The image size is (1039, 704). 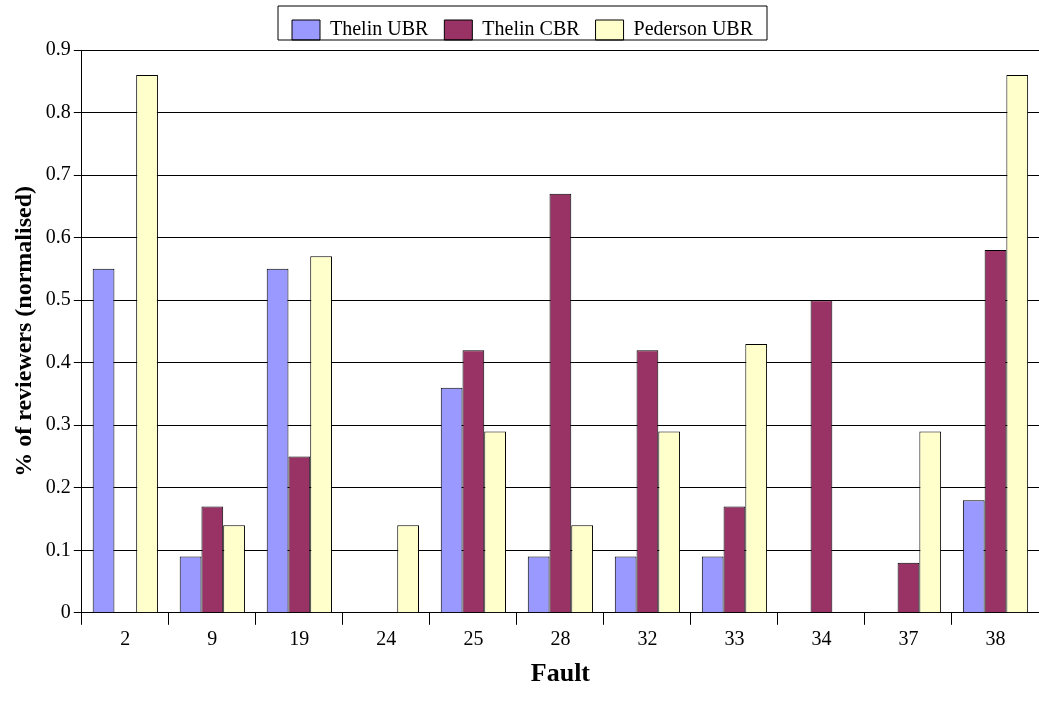 What do you see at coordinates (560, 673) in the screenshot?
I see `x-axis-title: Fault` at bounding box center [560, 673].